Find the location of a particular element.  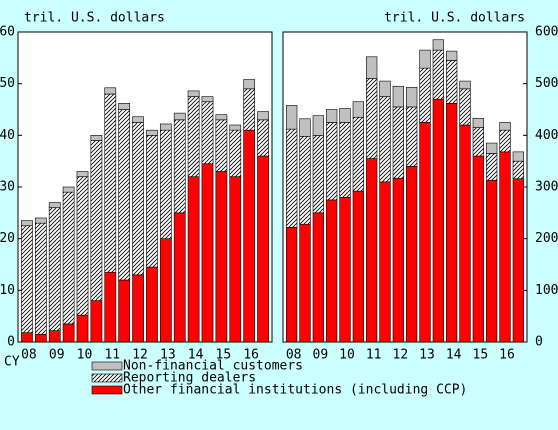

legend-label: Non-financial customers is located at coordinates (213, 366).